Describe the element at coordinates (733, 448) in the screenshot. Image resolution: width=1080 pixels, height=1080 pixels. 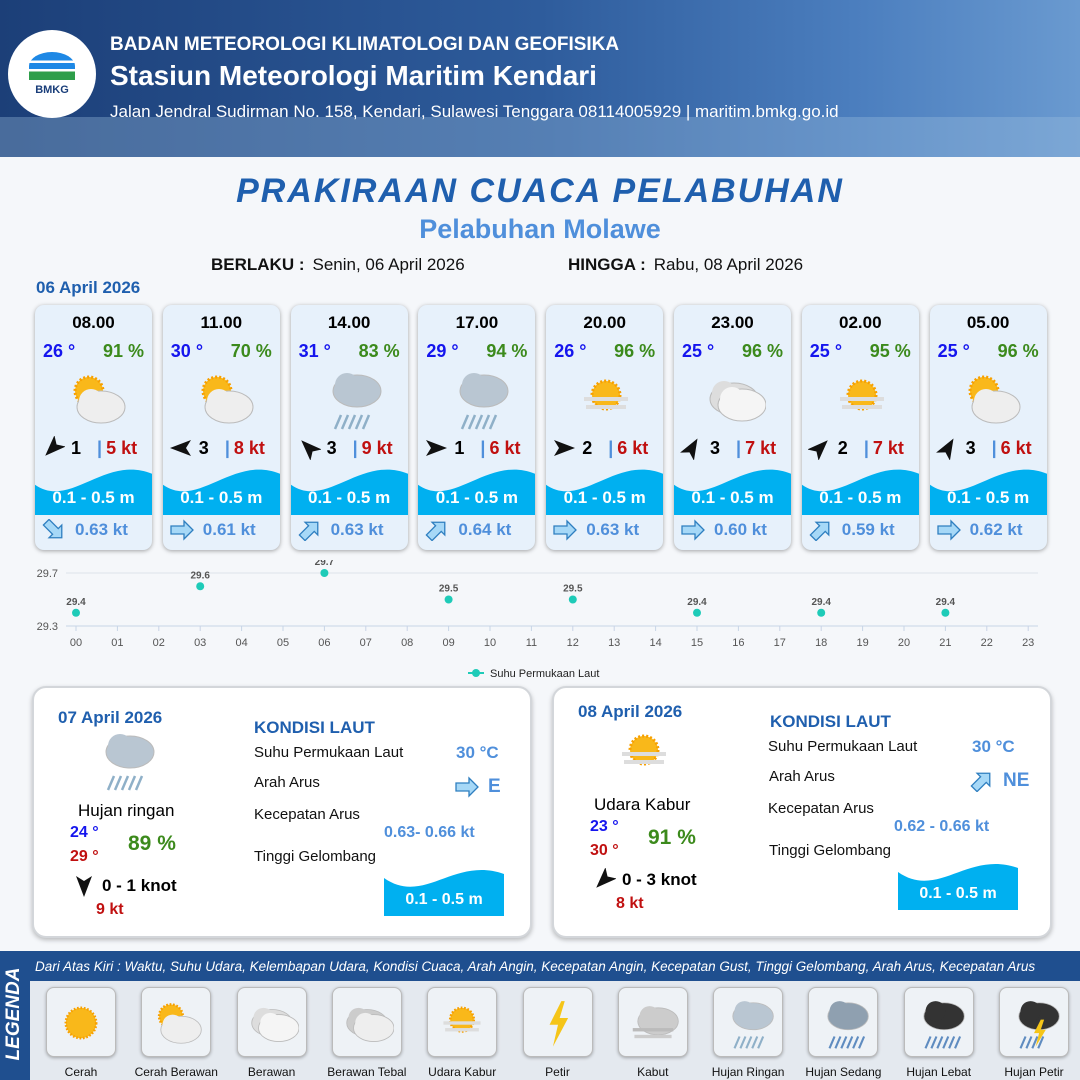
I see `wind-info: 3 | 7 kt` at that location.